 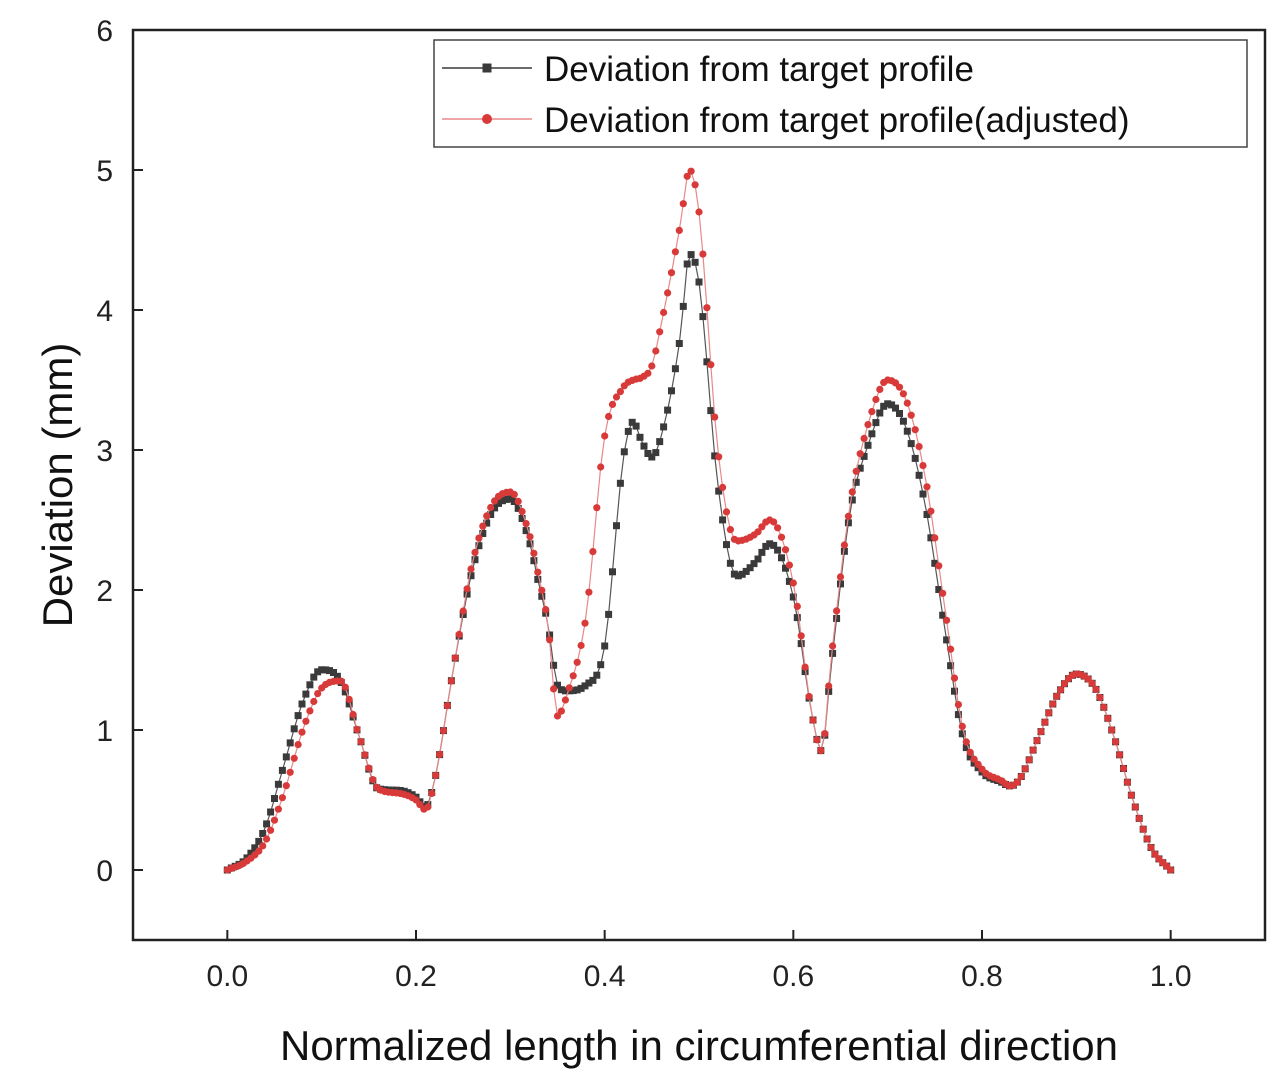 I want to click on legend-box, so click(x=840, y=93).